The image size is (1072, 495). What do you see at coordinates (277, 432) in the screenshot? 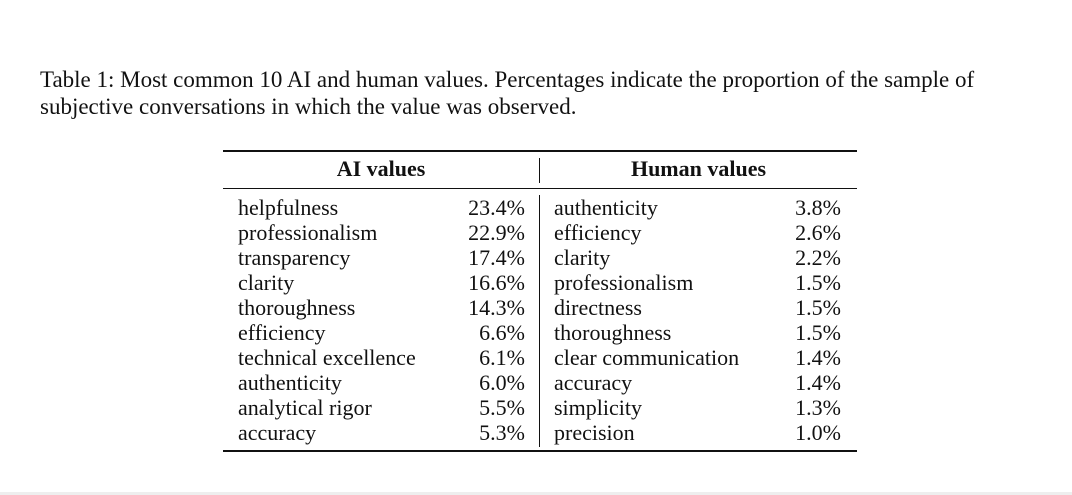
I see `ai-value-name: accuracy` at bounding box center [277, 432].